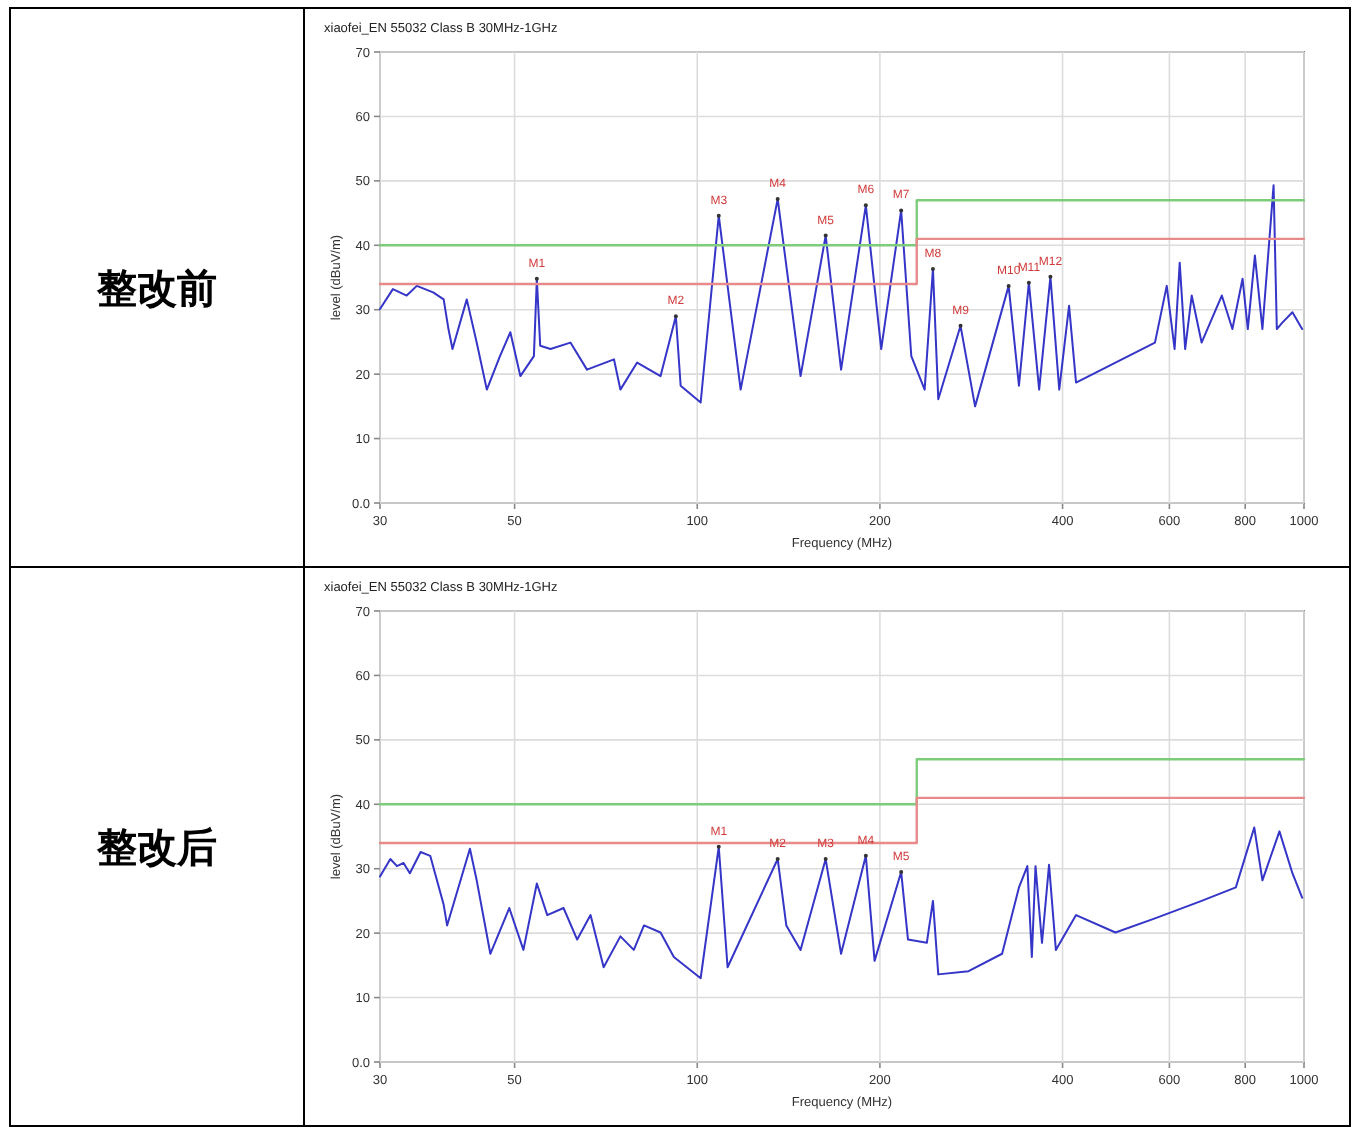 This screenshot has height=1132, width=1360. What do you see at coordinates (156, 846) in the screenshot?
I see `text: 整改后` at bounding box center [156, 846].